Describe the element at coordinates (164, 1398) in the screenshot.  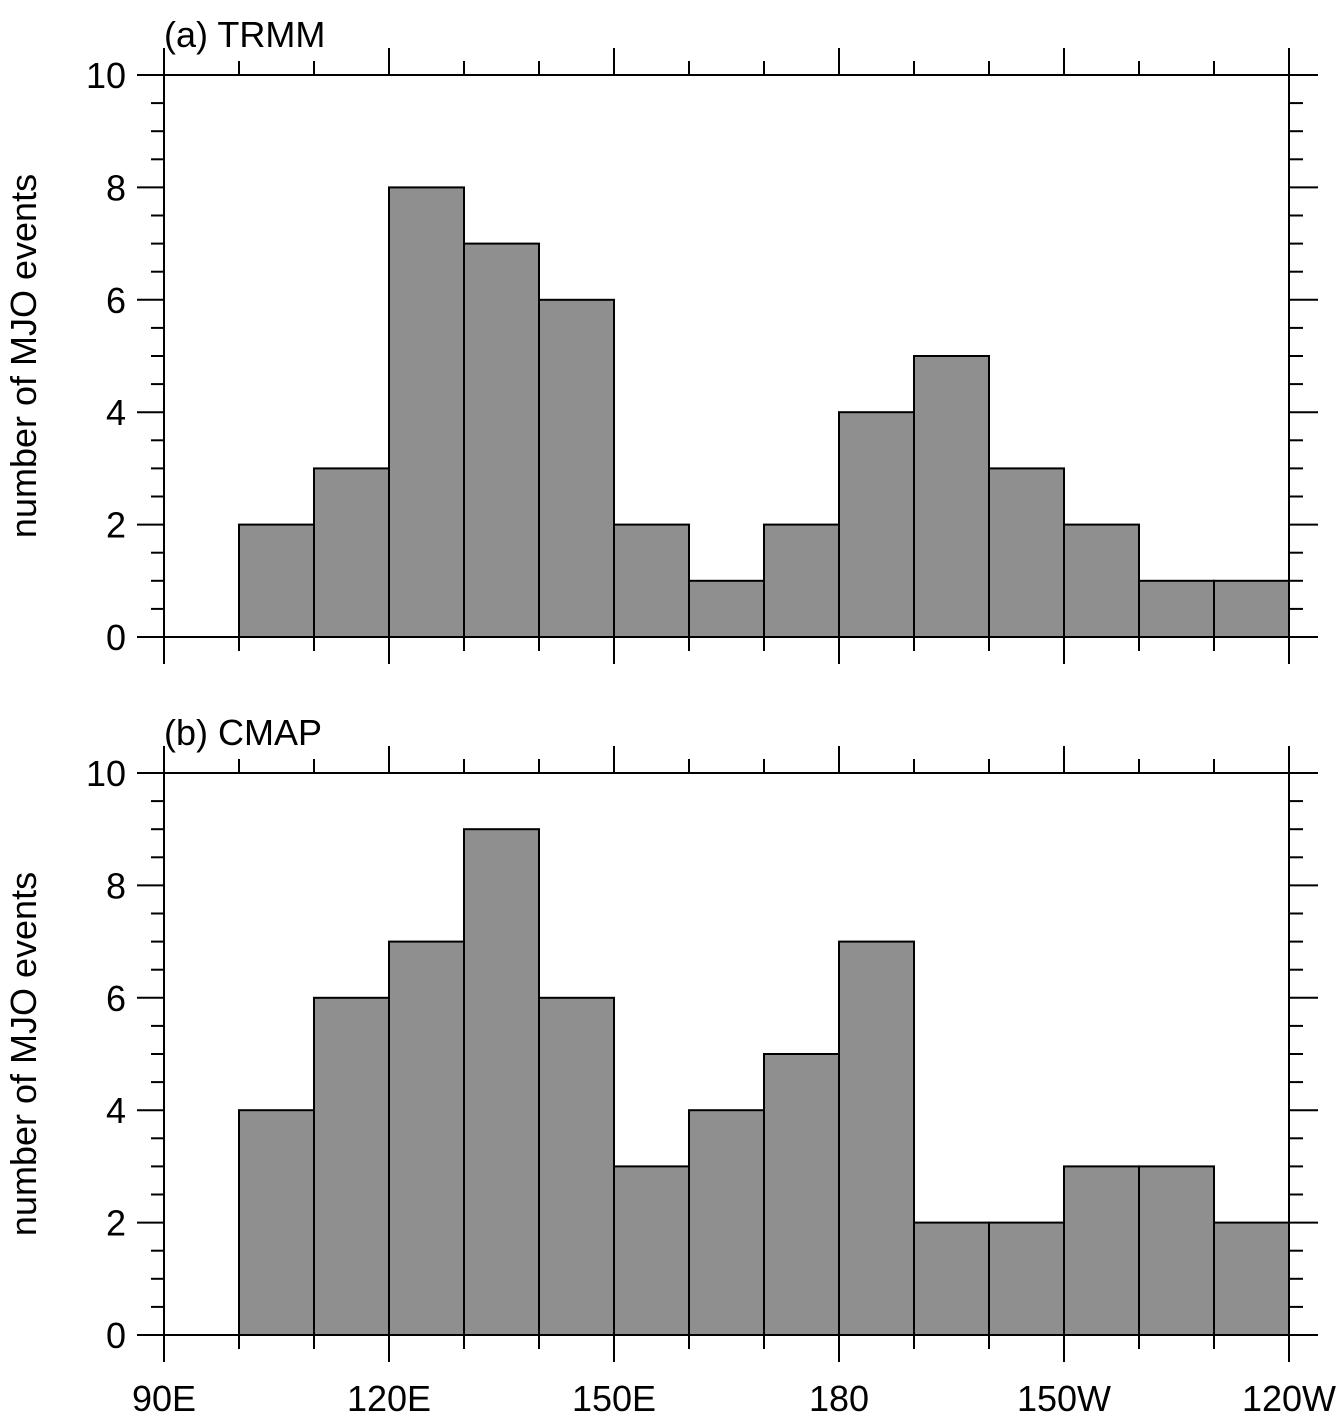
I see `x-tick-label: 90E` at that location.